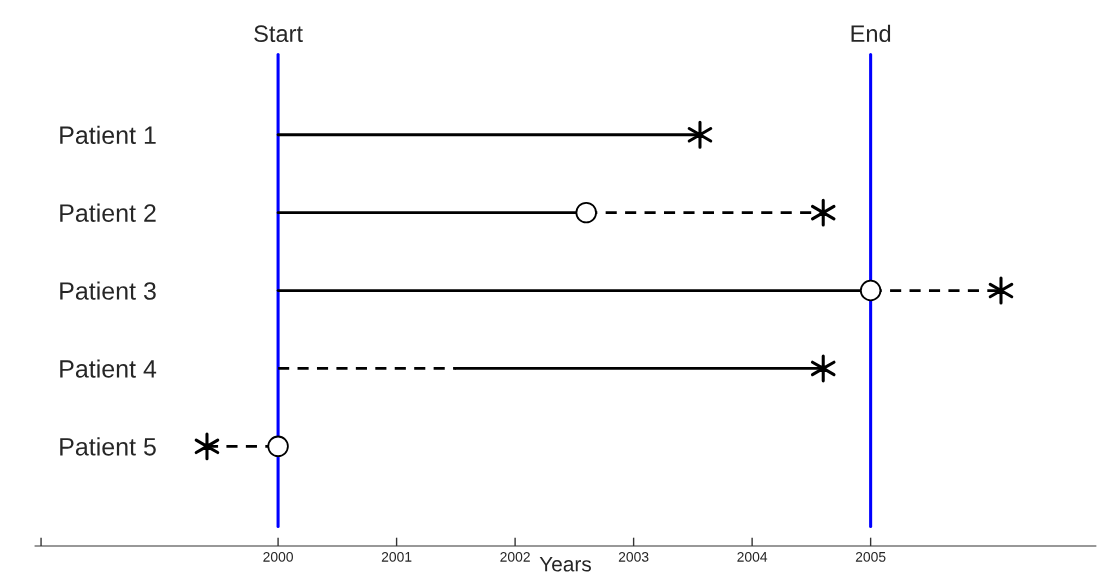 The width and height of the screenshot is (1098, 584). Describe the element at coordinates (871, 33) in the screenshot. I see `ref-line-label: End` at that location.